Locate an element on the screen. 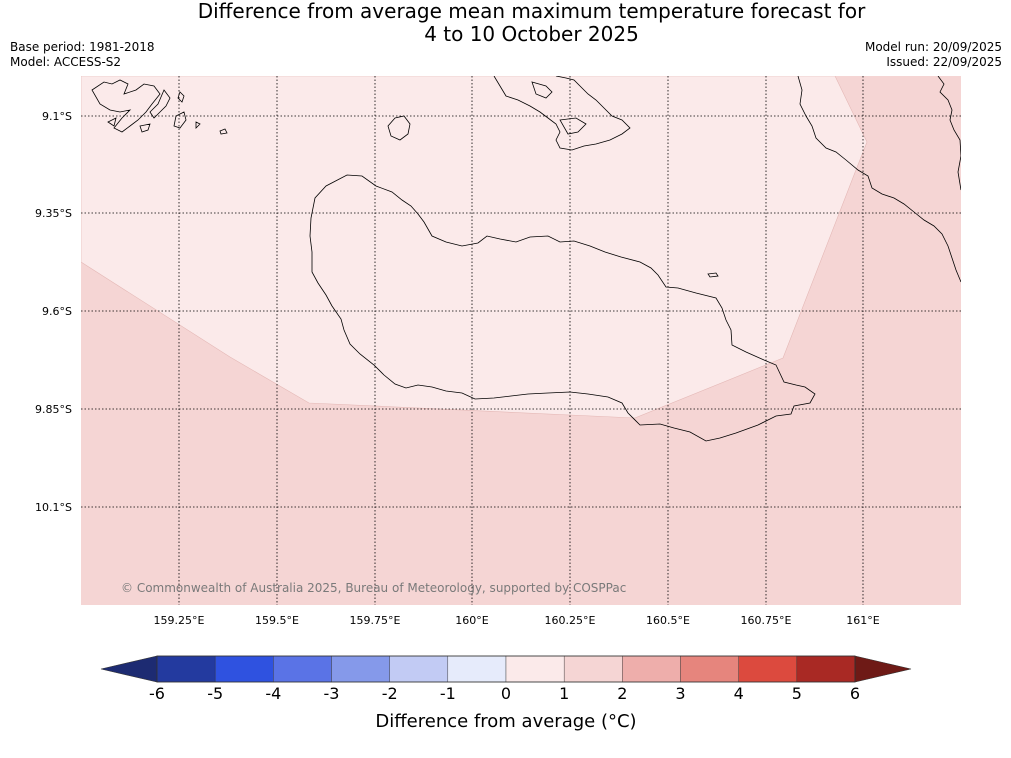  colorbar-tick-label: -5 is located at coordinates (215, 693).